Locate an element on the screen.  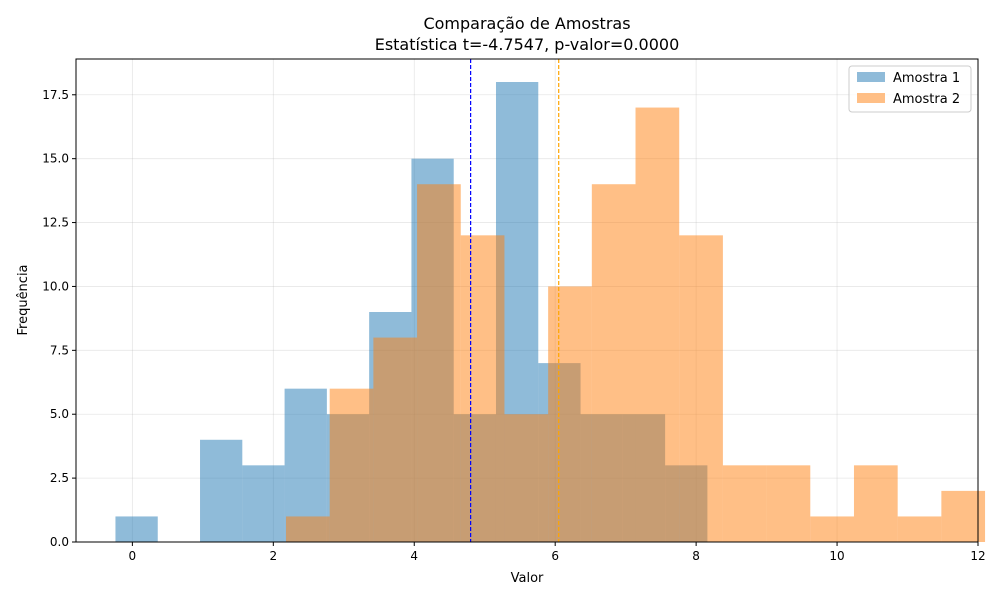
x-tick-label: 10 is located at coordinates (836, 556).